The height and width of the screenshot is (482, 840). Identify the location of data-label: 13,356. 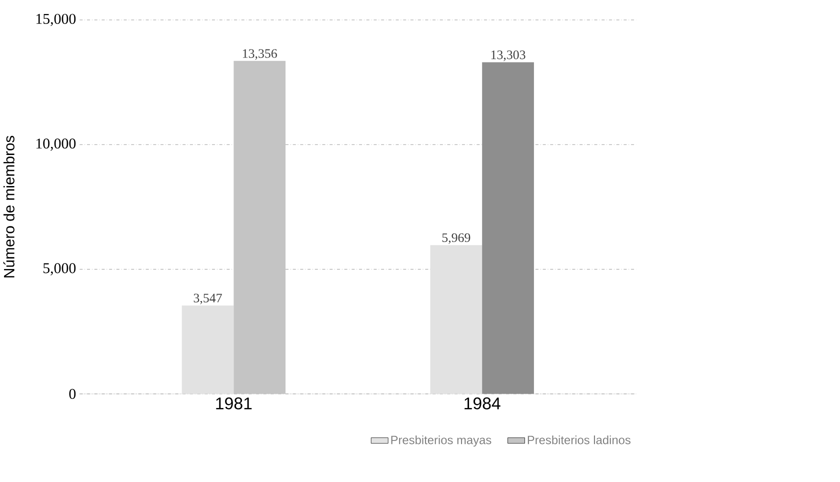
(259, 54).